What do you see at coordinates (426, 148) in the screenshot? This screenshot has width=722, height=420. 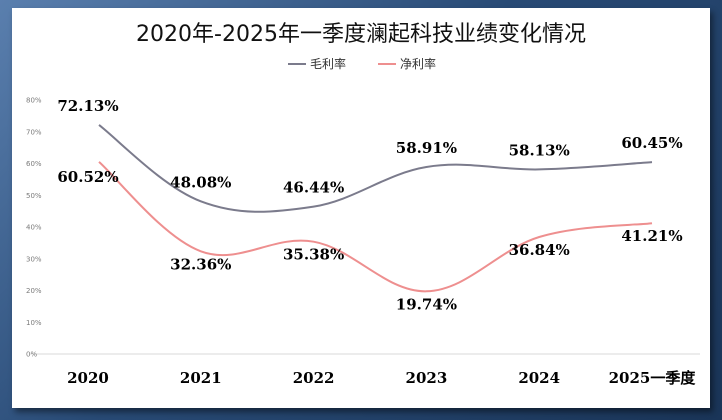 I see `data-label-gross-margin: 58.91%` at bounding box center [426, 148].